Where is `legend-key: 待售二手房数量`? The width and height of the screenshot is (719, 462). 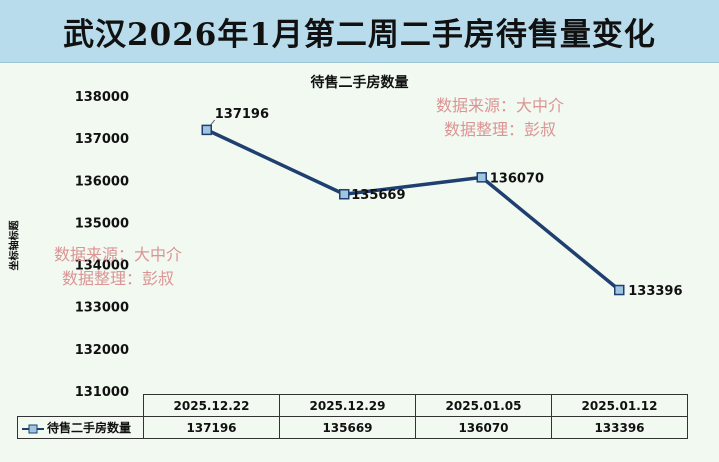 legend-key: 待售二手房数量 is located at coordinates (80, 427).